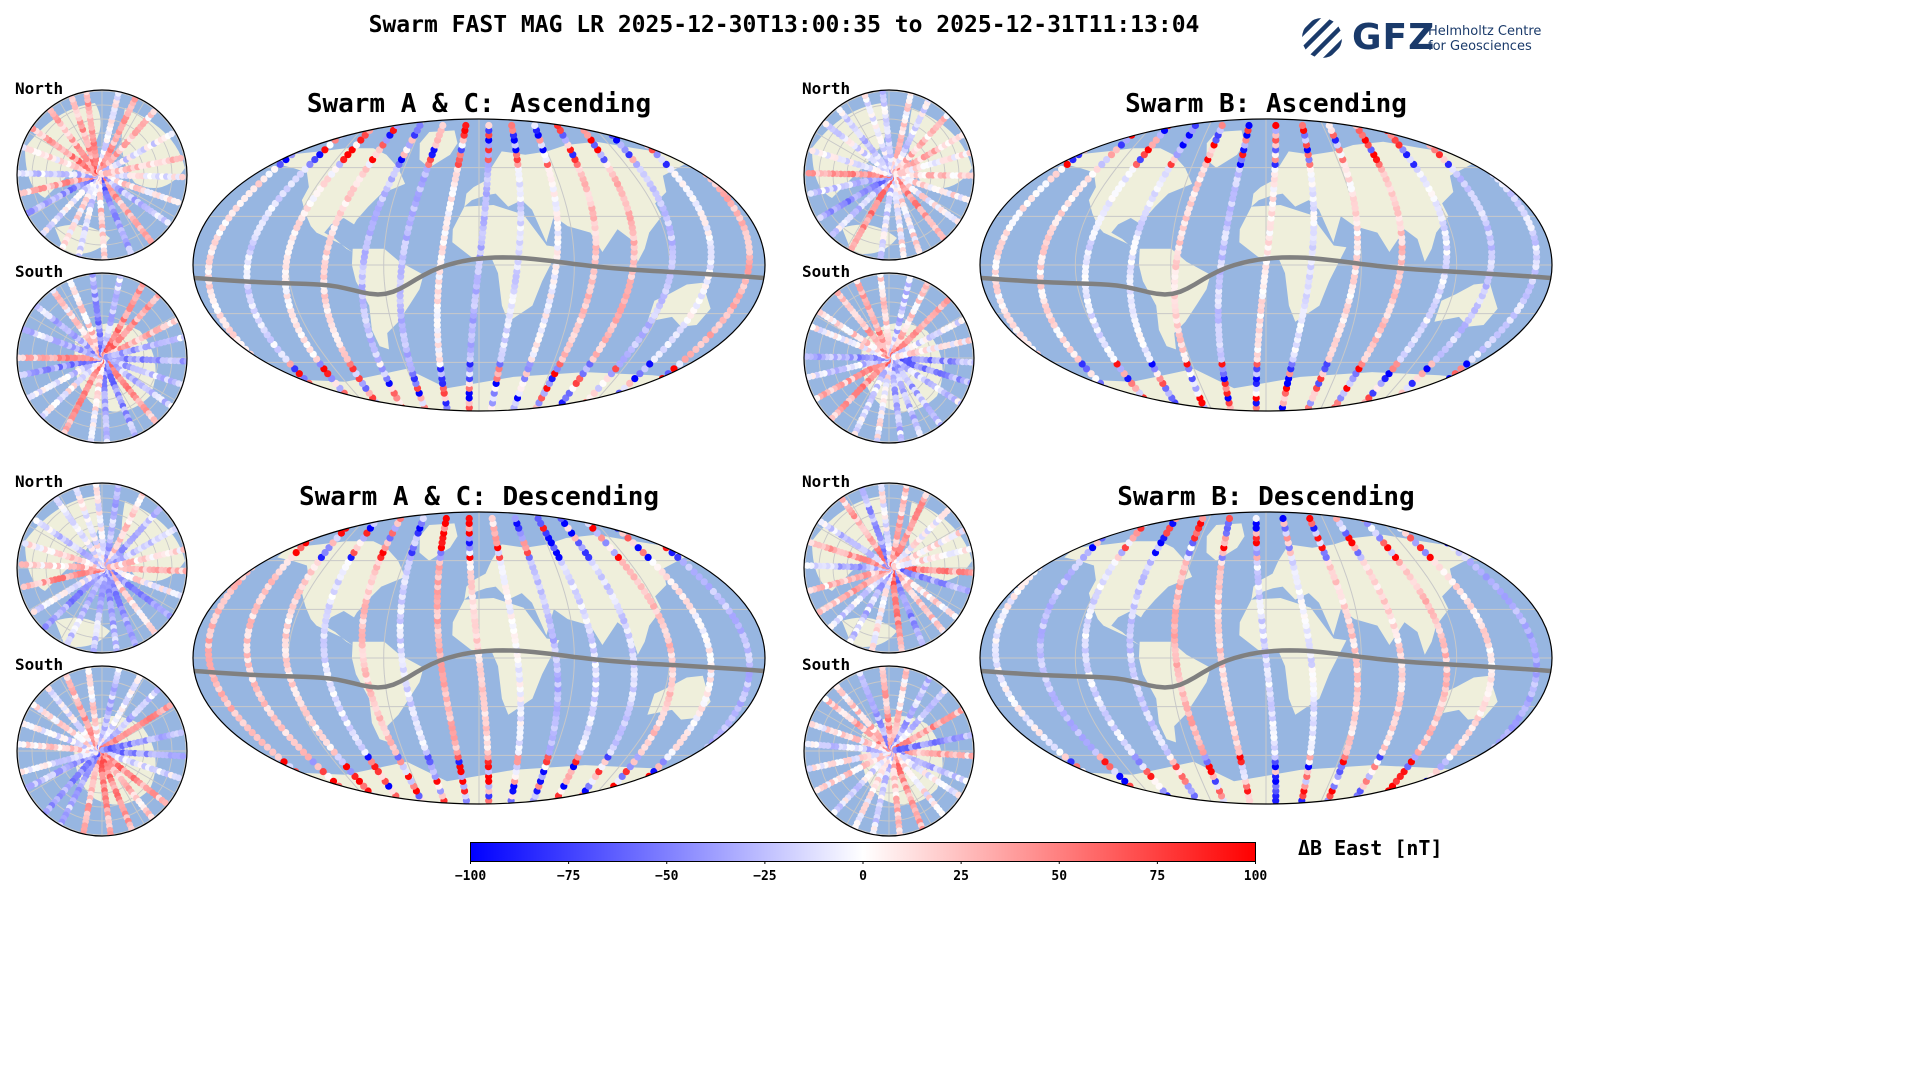  What do you see at coordinates (39, 664) in the screenshot?
I see `south-label-ac-desc: South` at bounding box center [39, 664].